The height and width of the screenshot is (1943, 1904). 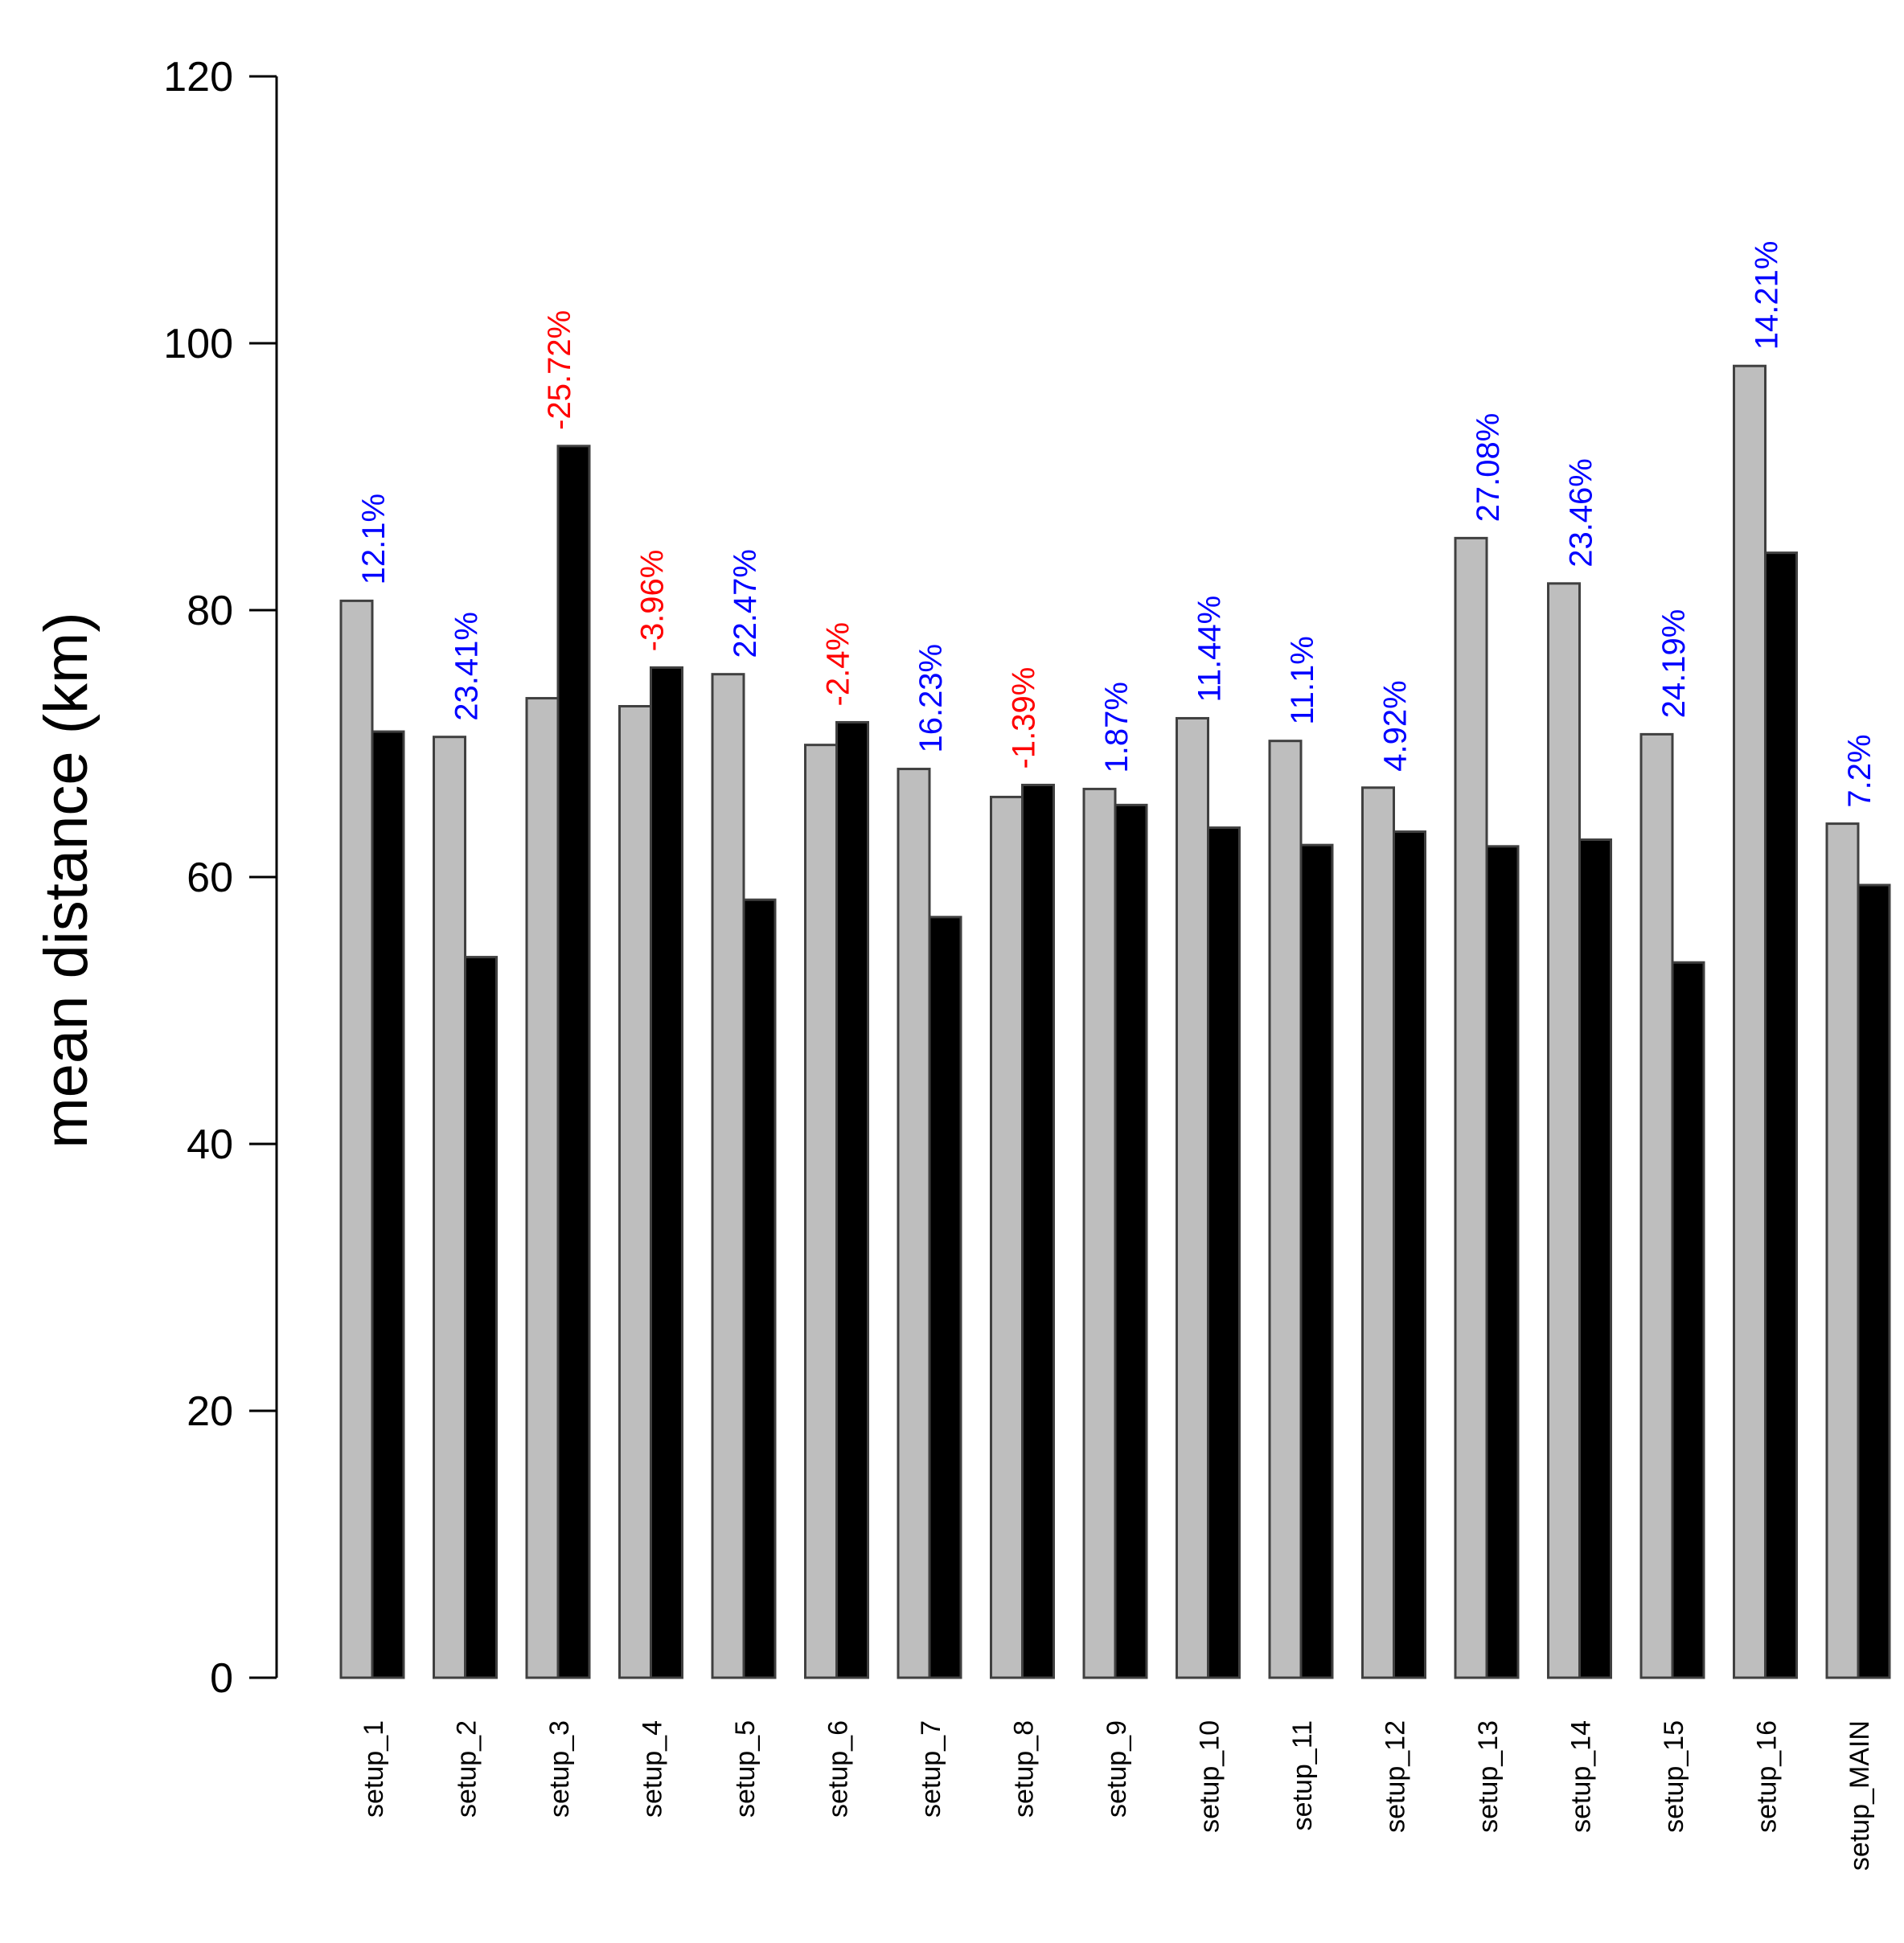 What do you see at coordinates (1768, 295) in the screenshot?
I see `pct-label-setup_16: 14.21%` at bounding box center [1768, 295].